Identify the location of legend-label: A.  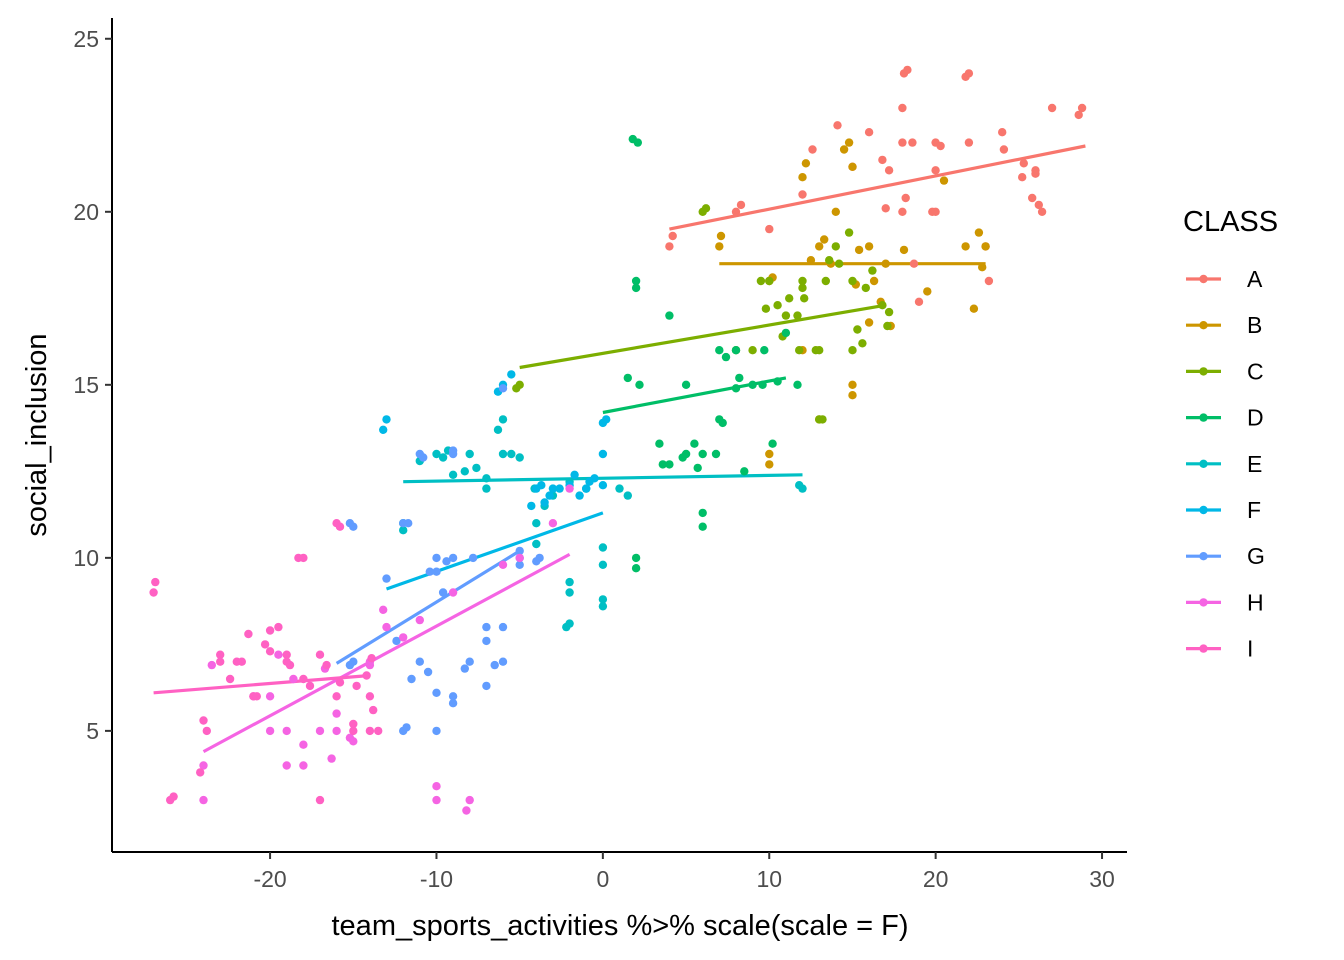
(1255, 279).